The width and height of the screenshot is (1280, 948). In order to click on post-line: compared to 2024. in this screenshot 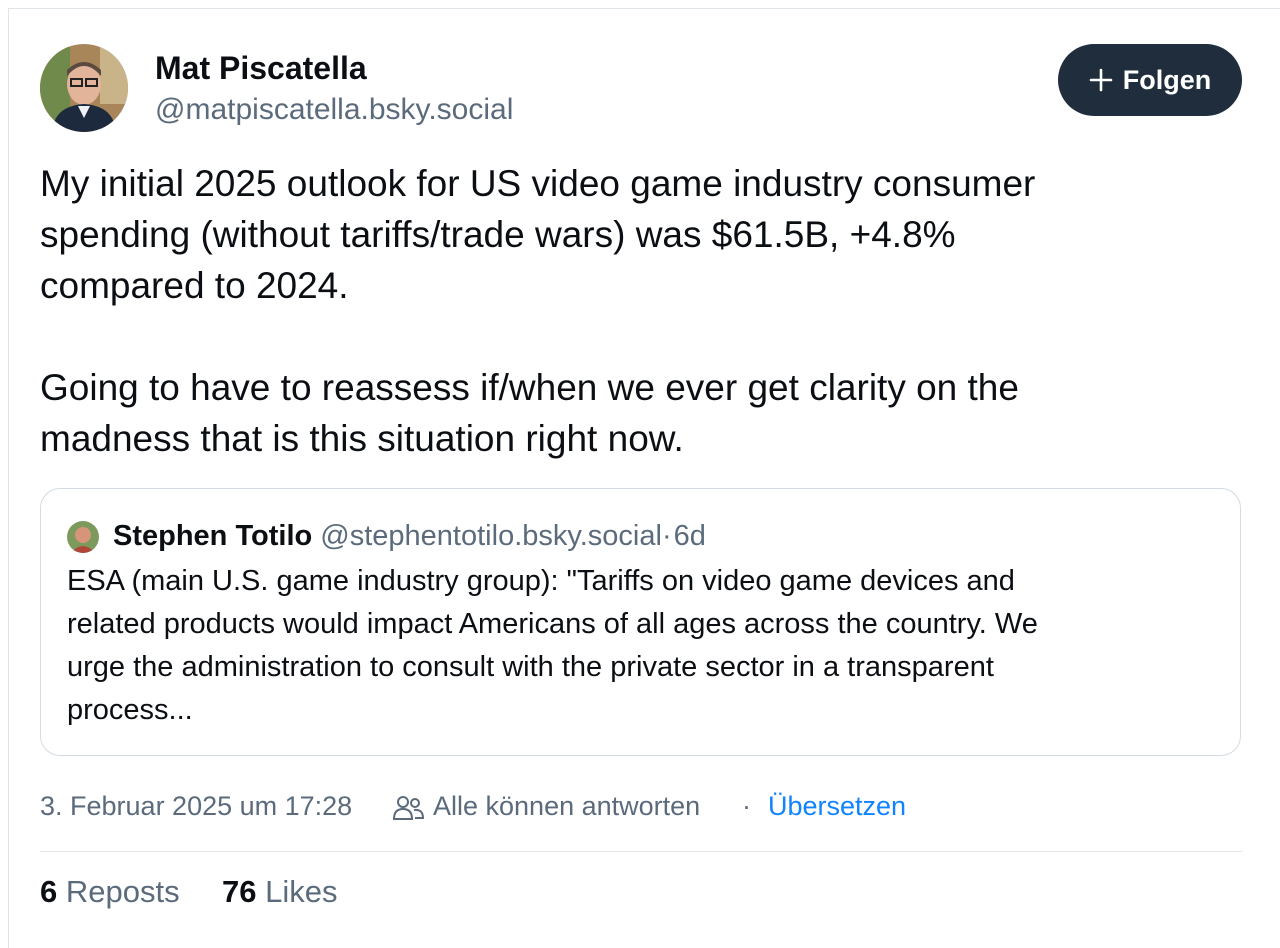, I will do `click(194, 285)`.